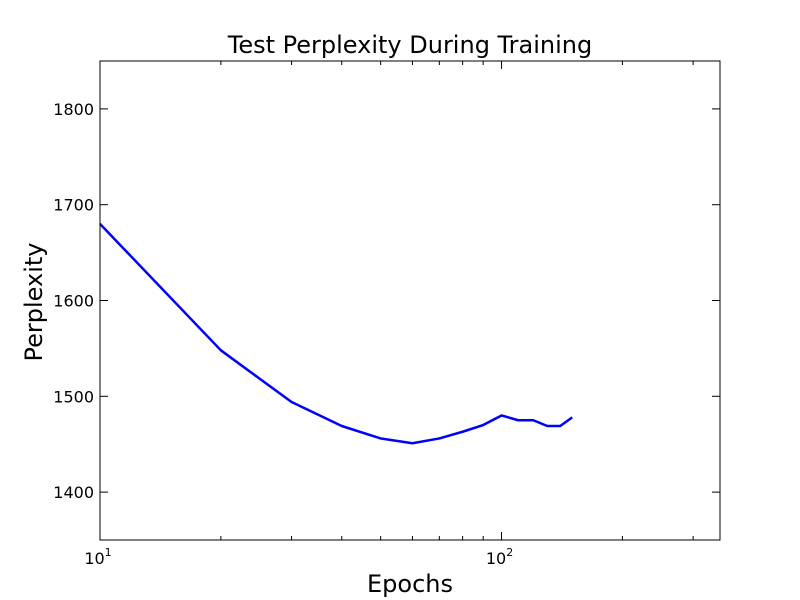 The image size is (800, 600). What do you see at coordinates (509, 552) in the screenshot?
I see `x-tick-exponent: 2` at bounding box center [509, 552].